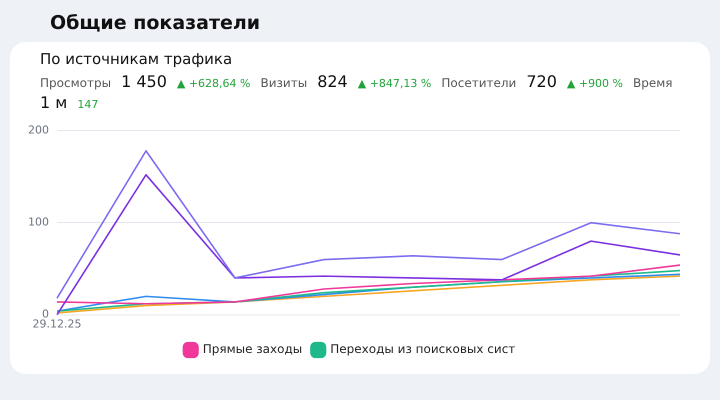 This screenshot has width=720, height=400. I want to click on chart-subtitle: По источникам трафика, so click(137, 59).